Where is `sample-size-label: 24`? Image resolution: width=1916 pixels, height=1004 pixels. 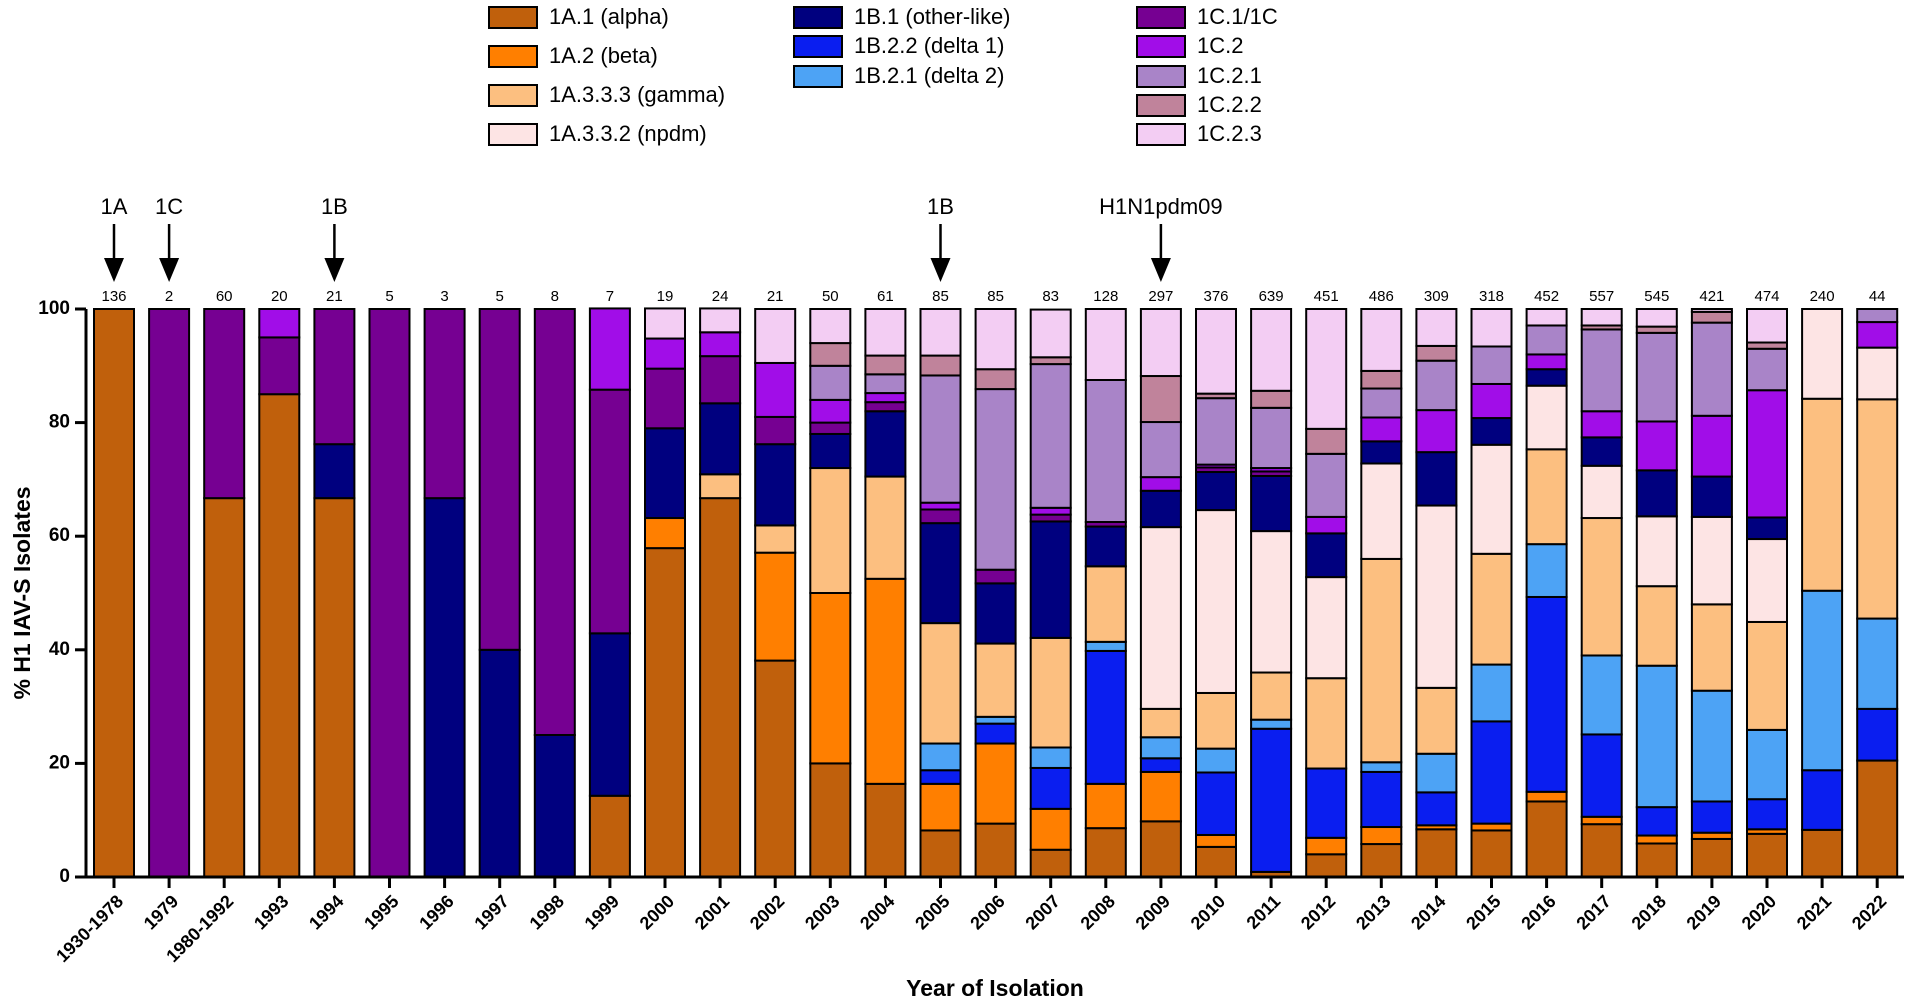 sample-size-label: 24 is located at coordinates (720, 296).